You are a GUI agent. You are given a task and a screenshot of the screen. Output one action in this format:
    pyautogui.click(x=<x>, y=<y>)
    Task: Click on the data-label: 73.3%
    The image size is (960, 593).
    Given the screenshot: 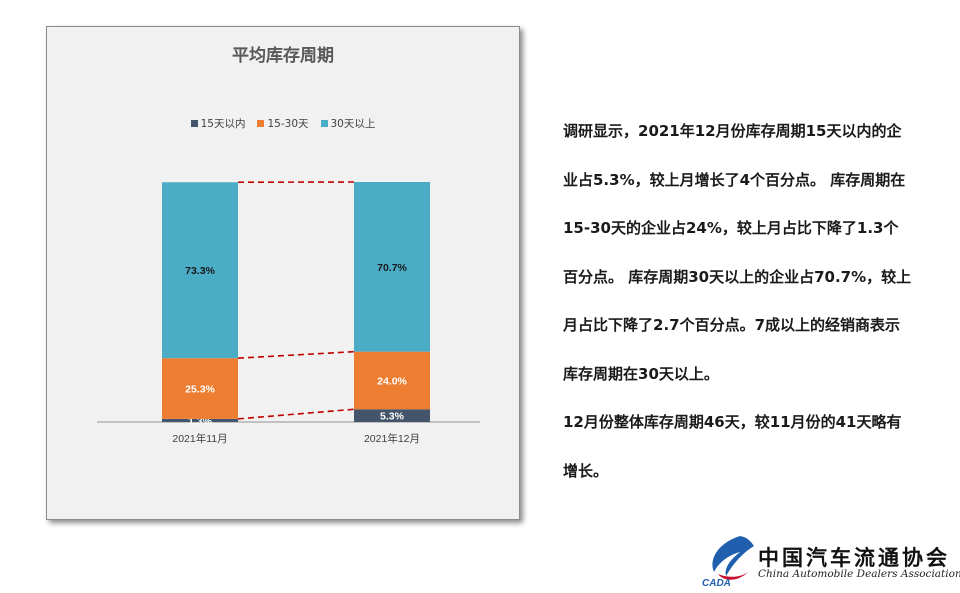 What is the action you would take?
    pyautogui.click(x=200, y=271)
    